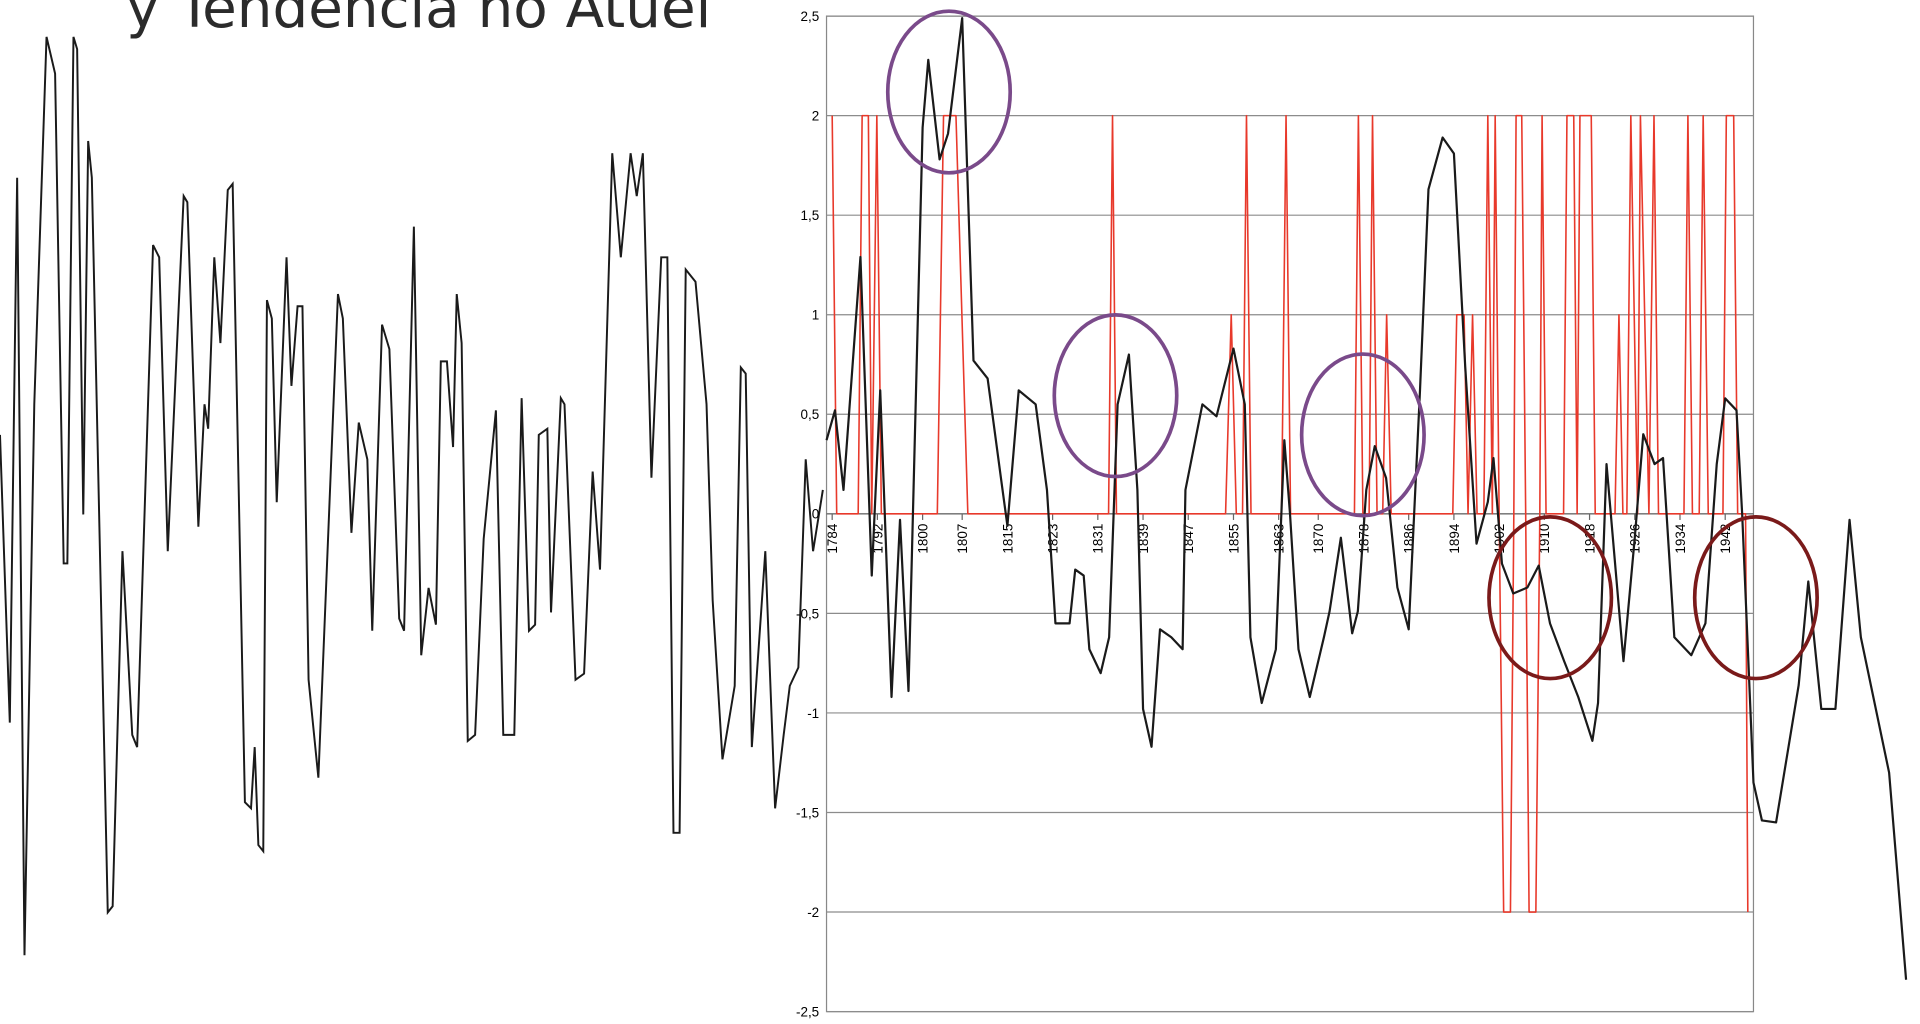  I want to click on x-tick-label: 1870, so click(1318, 539).